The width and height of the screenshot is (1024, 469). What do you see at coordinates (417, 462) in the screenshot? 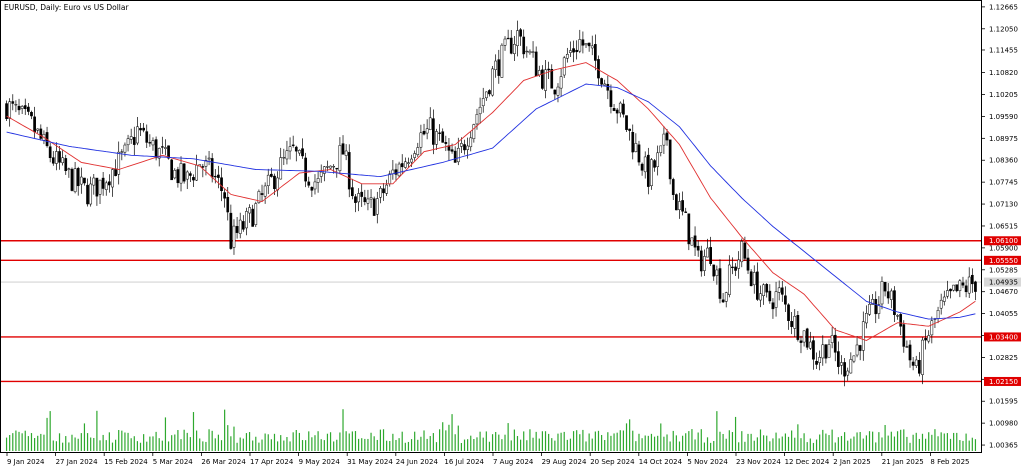
I see `x-tick-label: 24 Jun 2024` at bounding box center [417, 462].